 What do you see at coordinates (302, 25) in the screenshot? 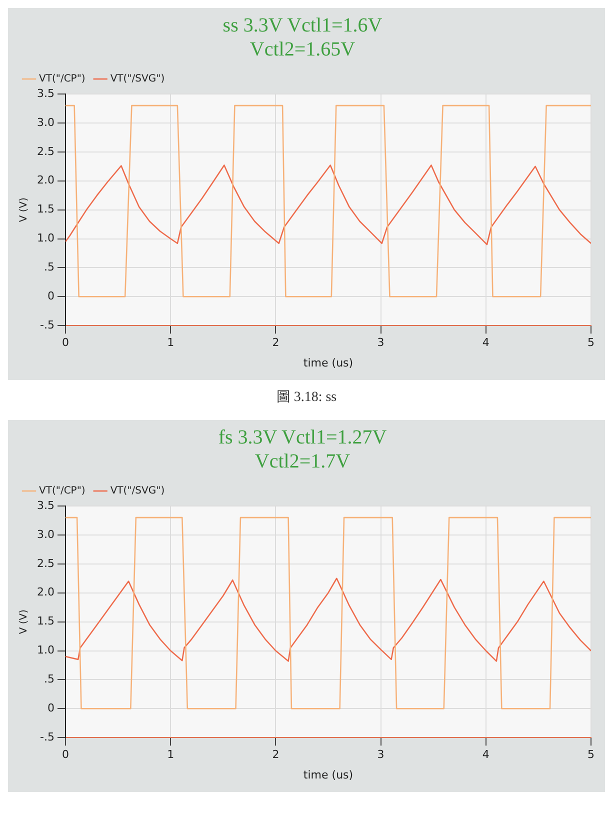
I see `chart-title: ss 3.3V Vctl1=1.6V` at bounding box center [302, 25].